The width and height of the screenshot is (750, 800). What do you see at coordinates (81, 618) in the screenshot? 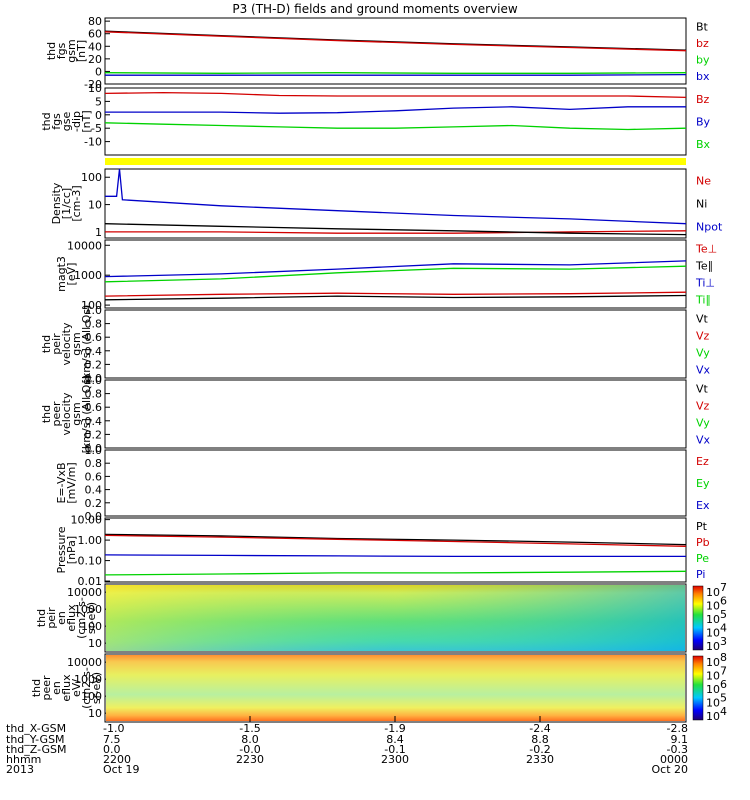
I see `y-axis-label: (cm2-s-` at bounding box center [81, 618].